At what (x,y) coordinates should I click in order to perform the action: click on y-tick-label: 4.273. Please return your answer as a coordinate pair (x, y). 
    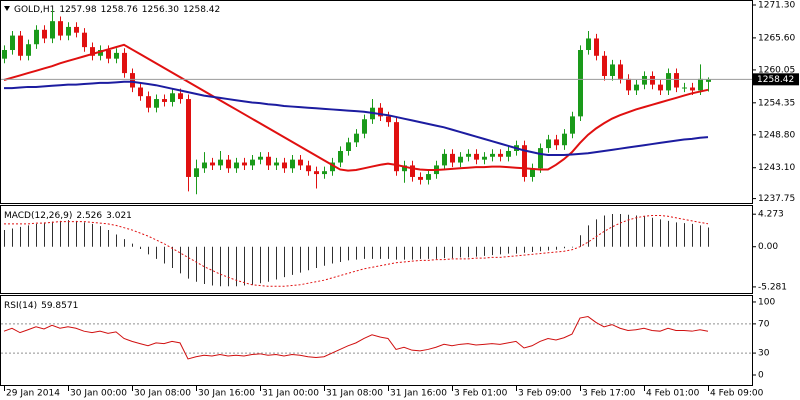
    Looking at the image, I should click on (771, 215).